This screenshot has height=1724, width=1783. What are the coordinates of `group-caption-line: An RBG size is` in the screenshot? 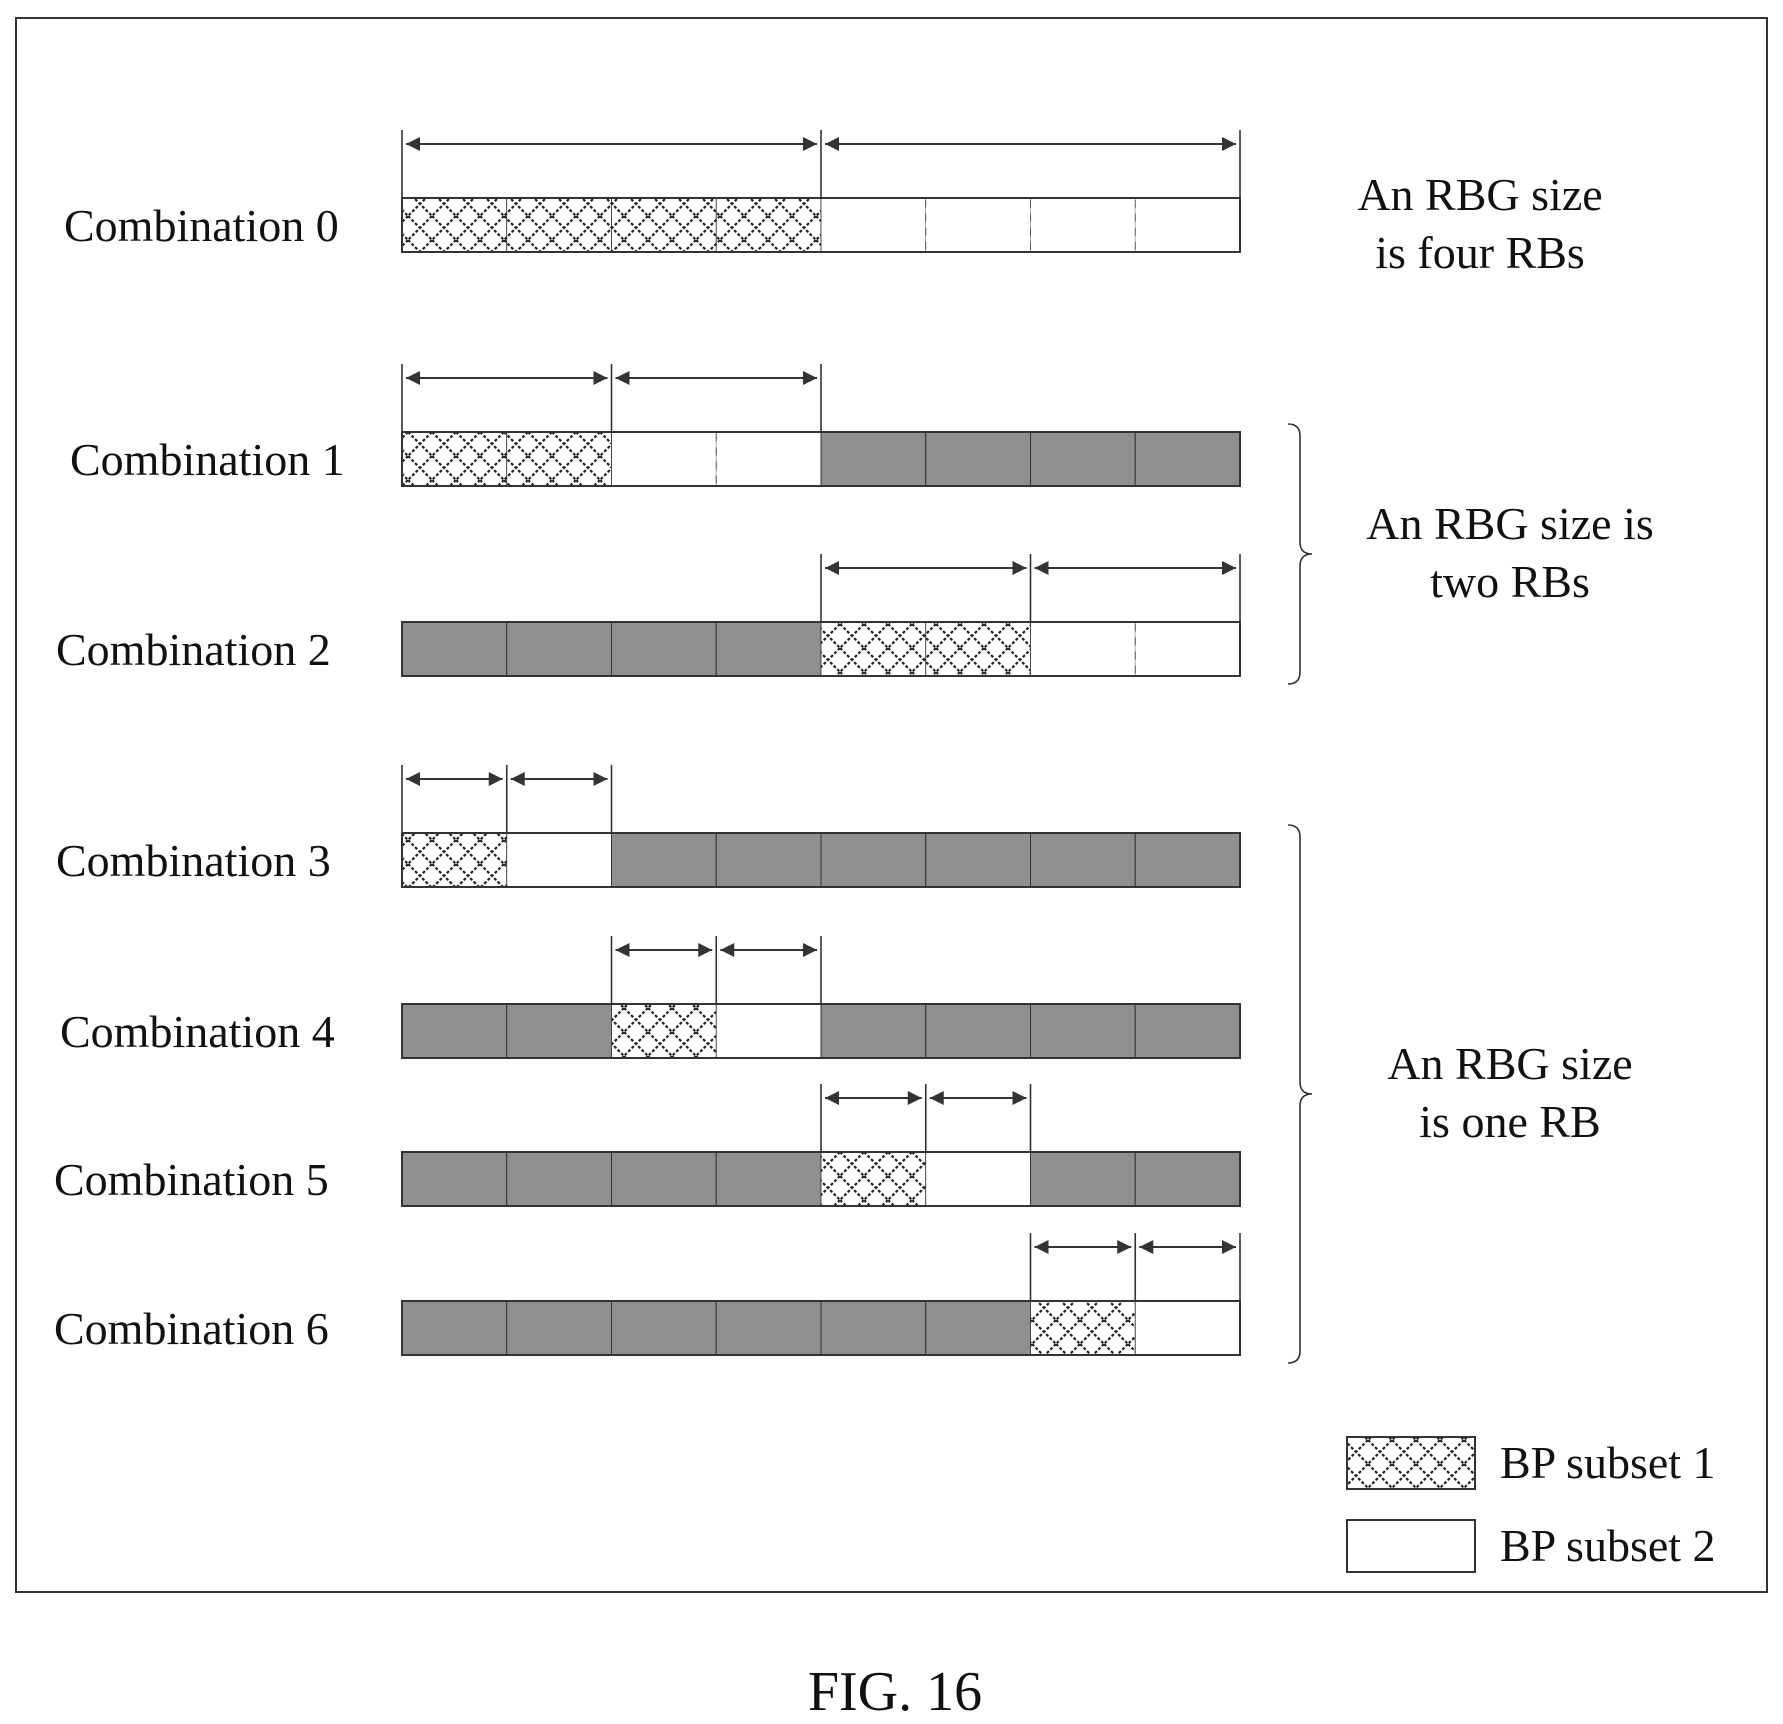 It's located at (1510, 523).